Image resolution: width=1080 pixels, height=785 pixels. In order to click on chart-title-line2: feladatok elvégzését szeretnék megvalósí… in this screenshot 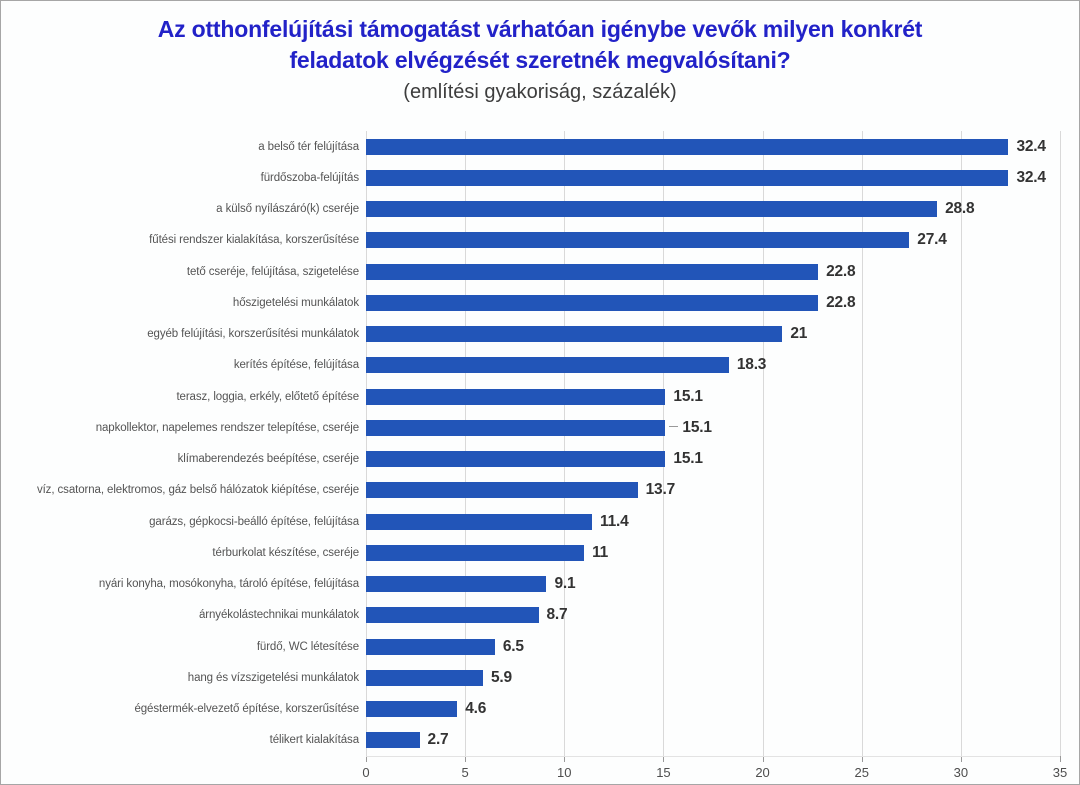, I will do `click(540, 60)`.